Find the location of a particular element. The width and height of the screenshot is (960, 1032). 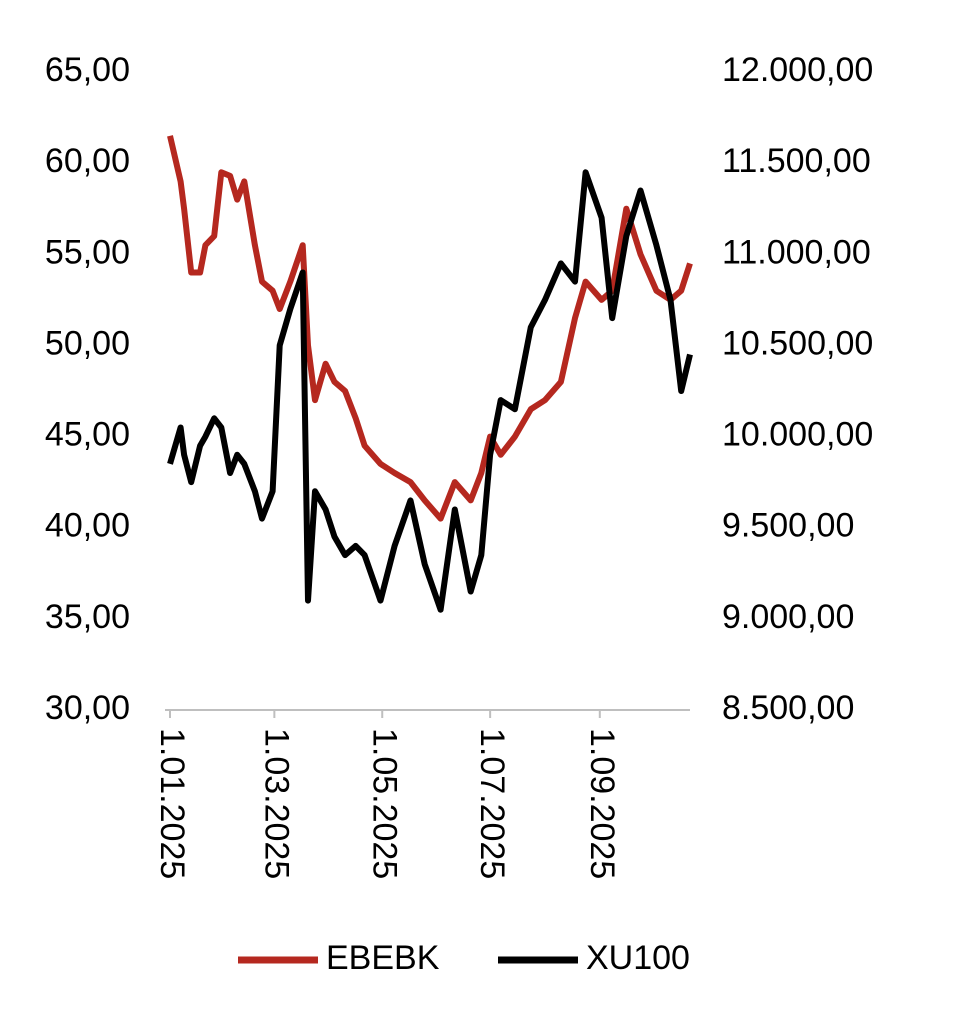

y2-tick-label: 10.500,00 is located at coordinates (797, 343).